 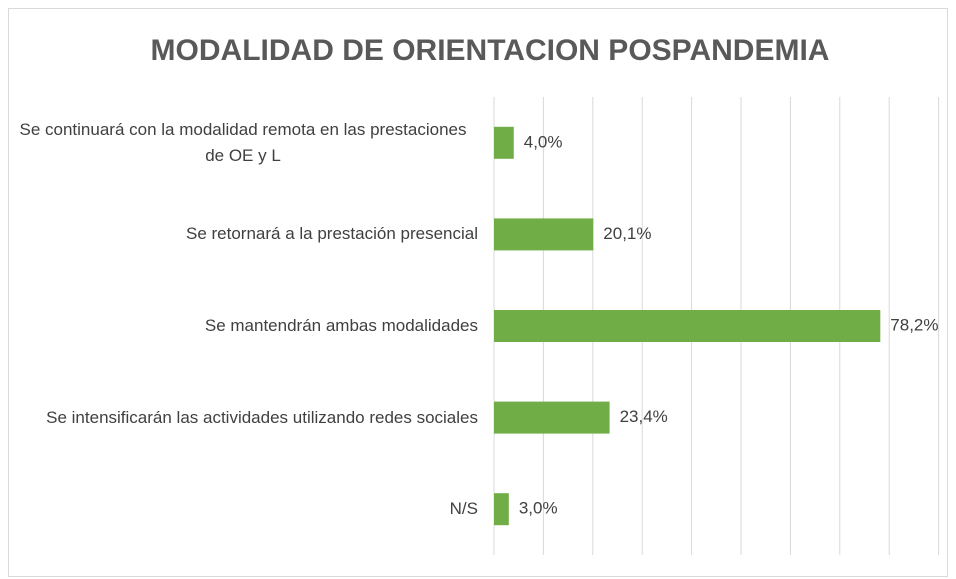 What do you see at coordinates (332, 234) in the screenshot?
I see `y-tick-label: Se retornará a la prestación presencial` at bounding box center [332, 234].